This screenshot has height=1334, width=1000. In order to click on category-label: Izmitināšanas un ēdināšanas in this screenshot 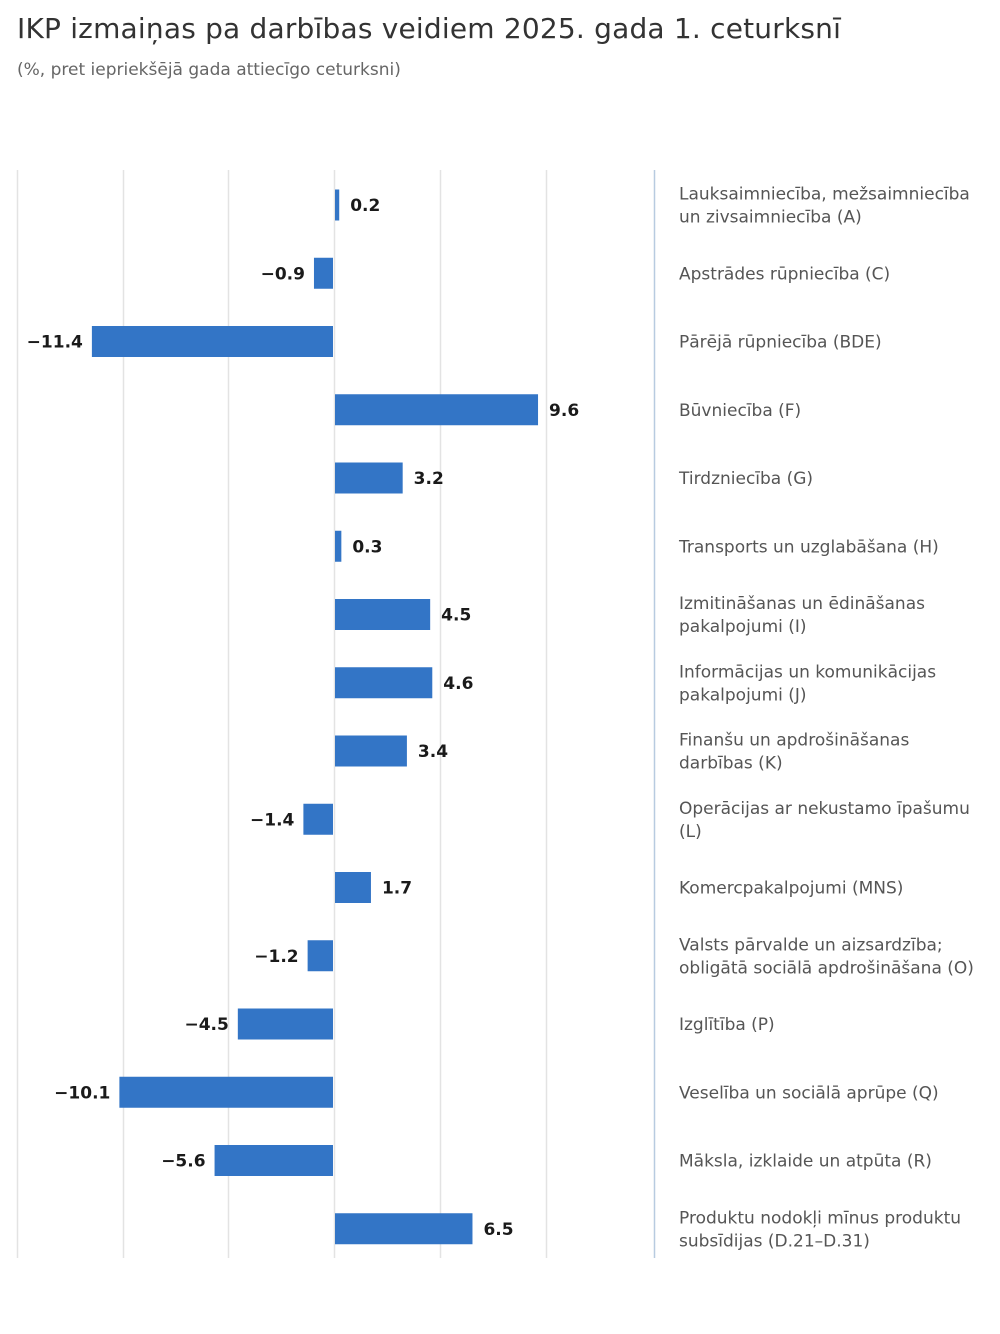, I will do `click(802, 604)`.